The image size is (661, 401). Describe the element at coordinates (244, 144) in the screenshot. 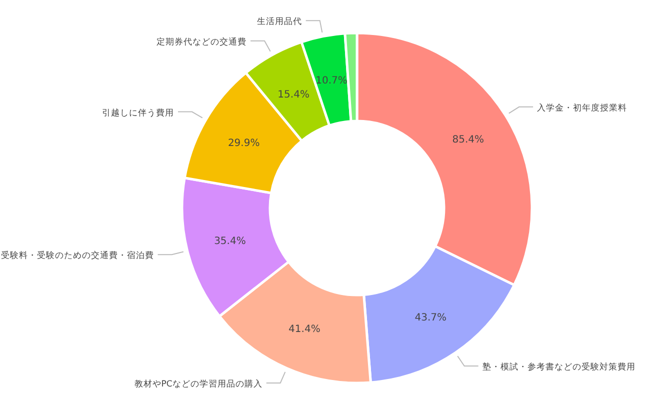

I see `data-label: 29.9%` at that location.